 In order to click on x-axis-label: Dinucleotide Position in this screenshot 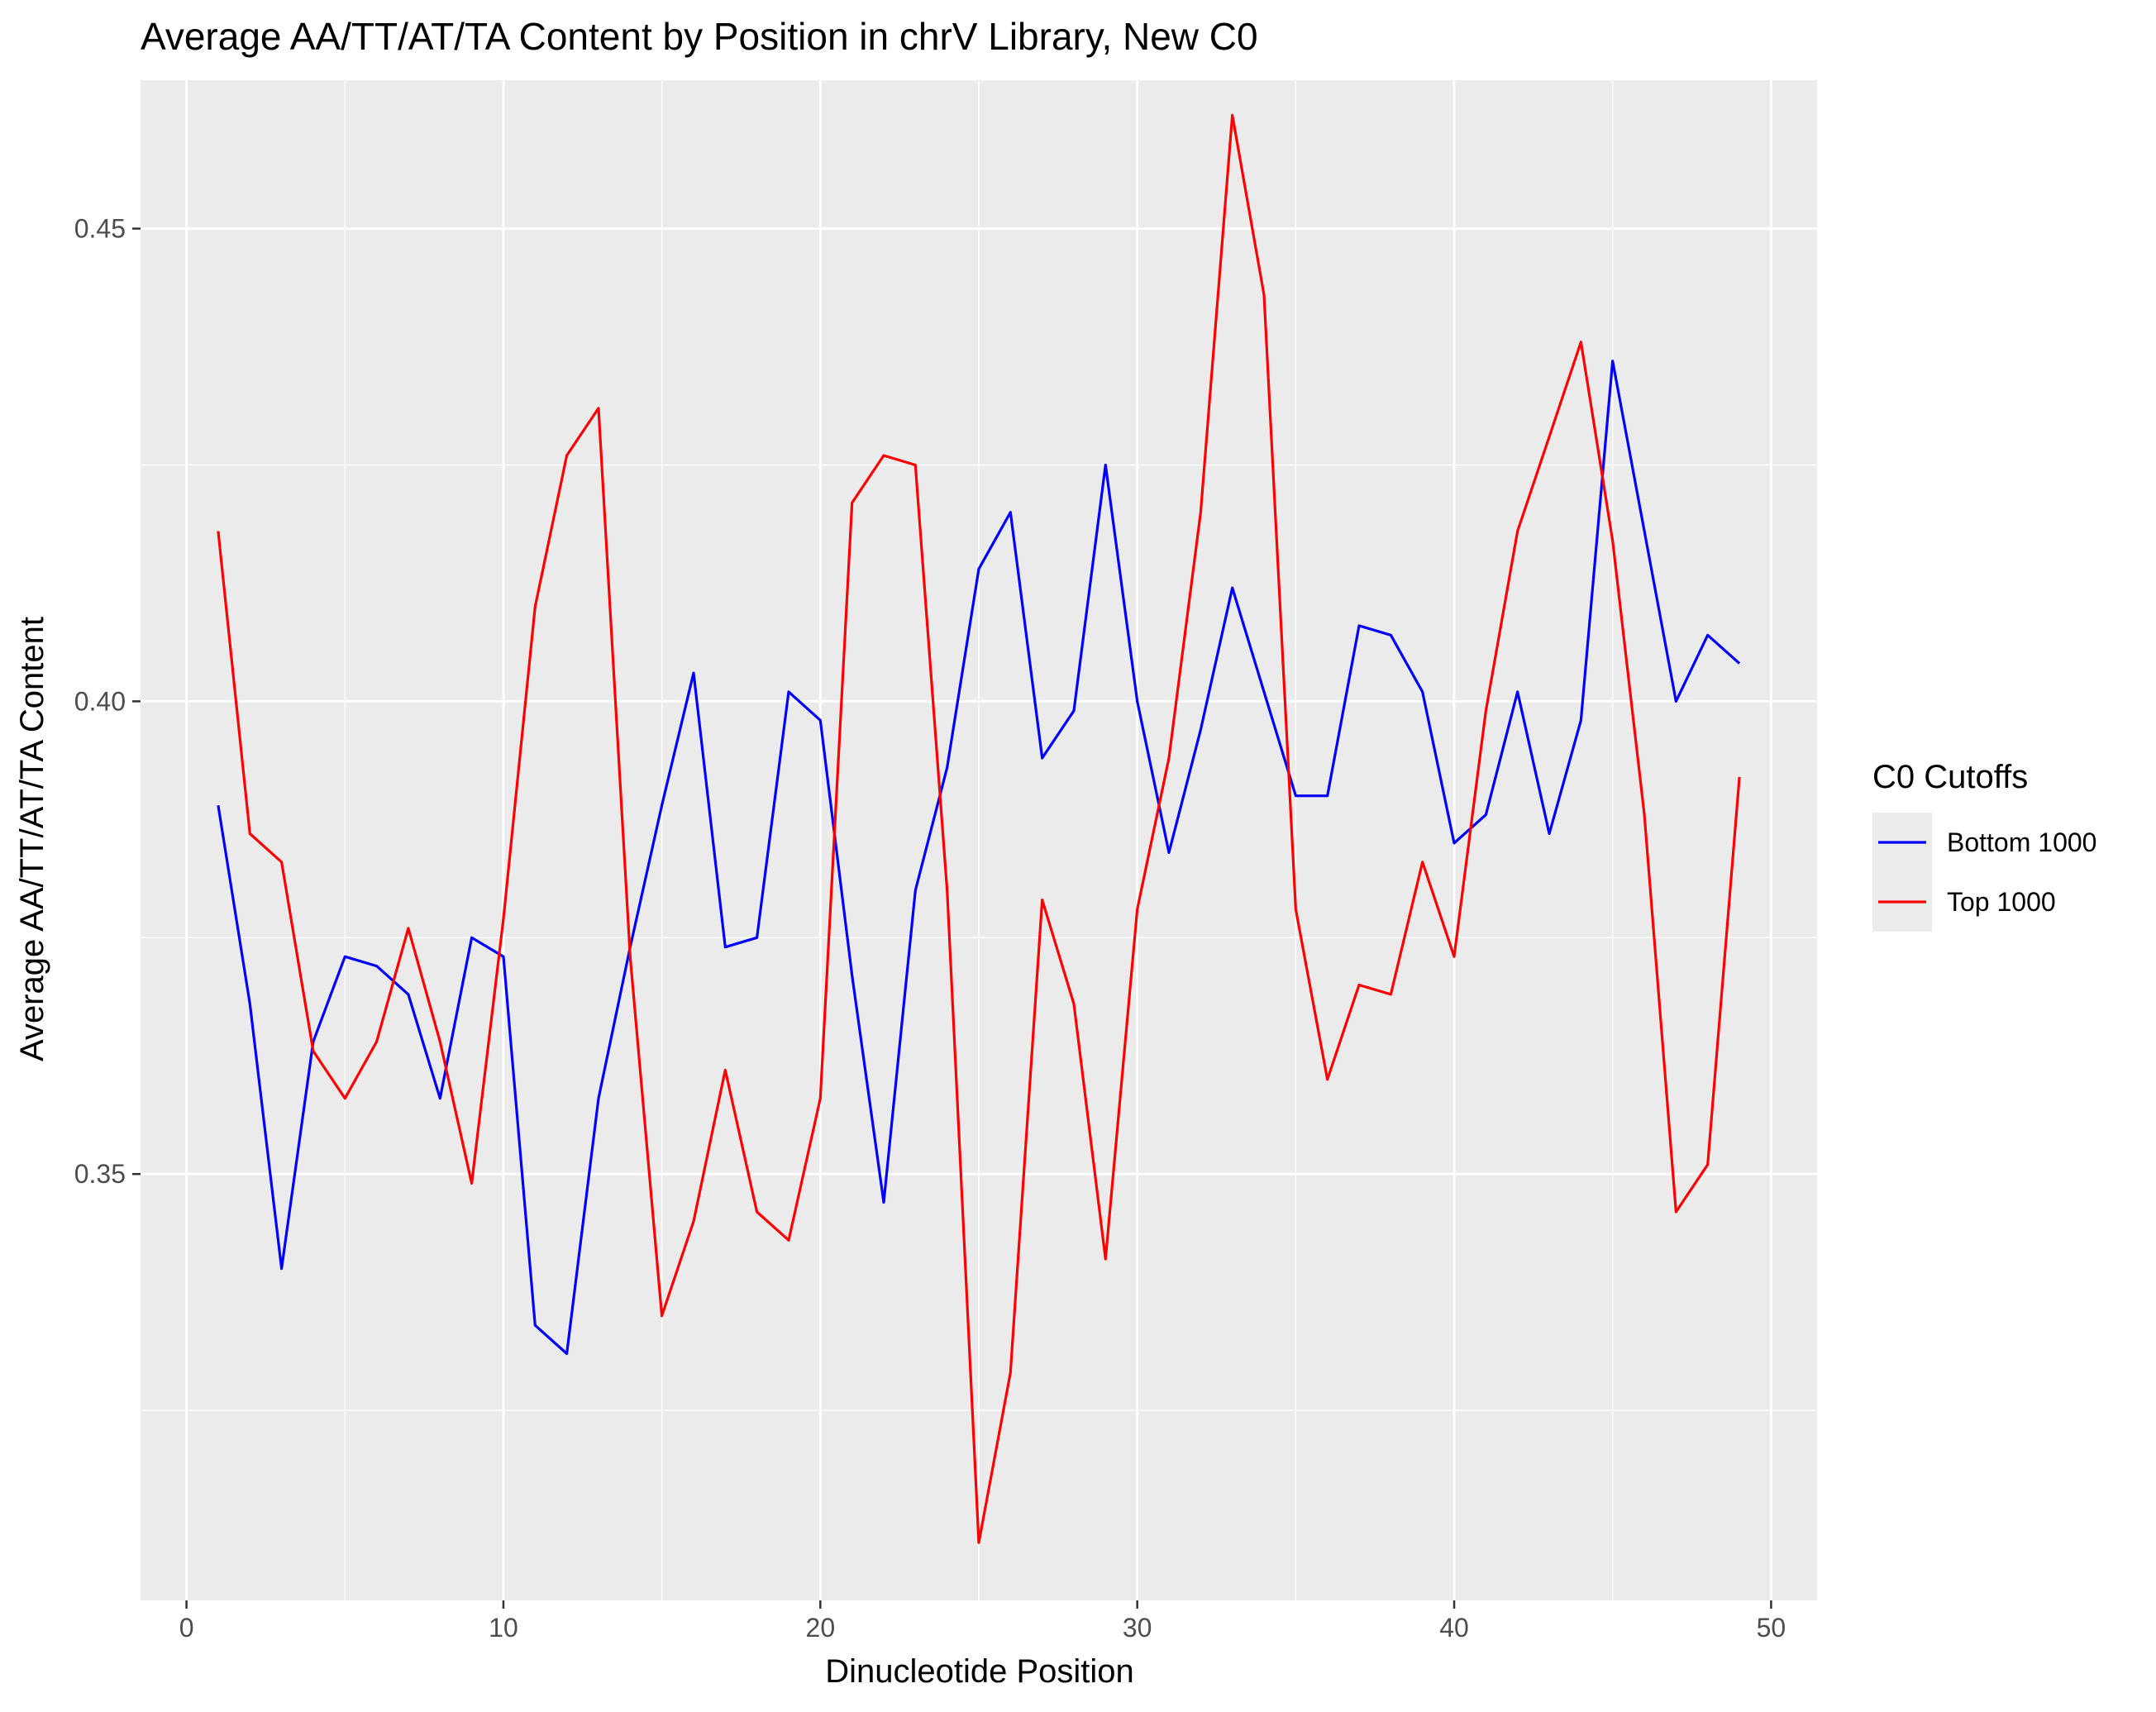, I will do `click(979, 1672)`.